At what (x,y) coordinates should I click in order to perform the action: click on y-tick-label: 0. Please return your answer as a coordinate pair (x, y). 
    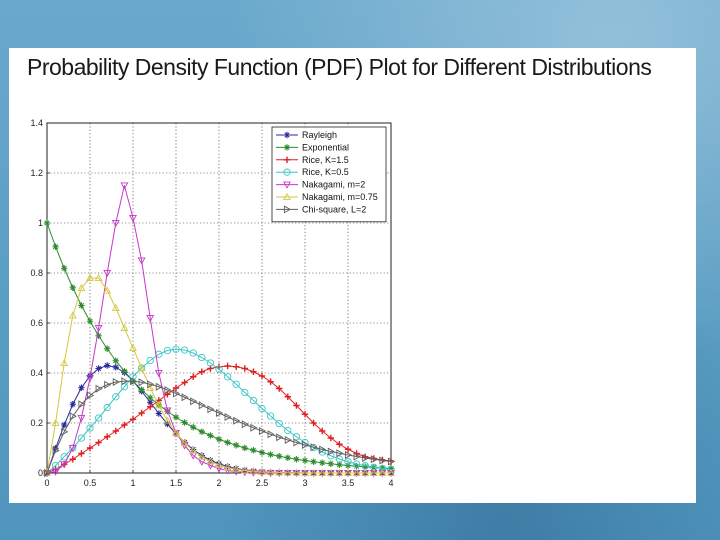
    Looking at the image, I should click on (40, 473).